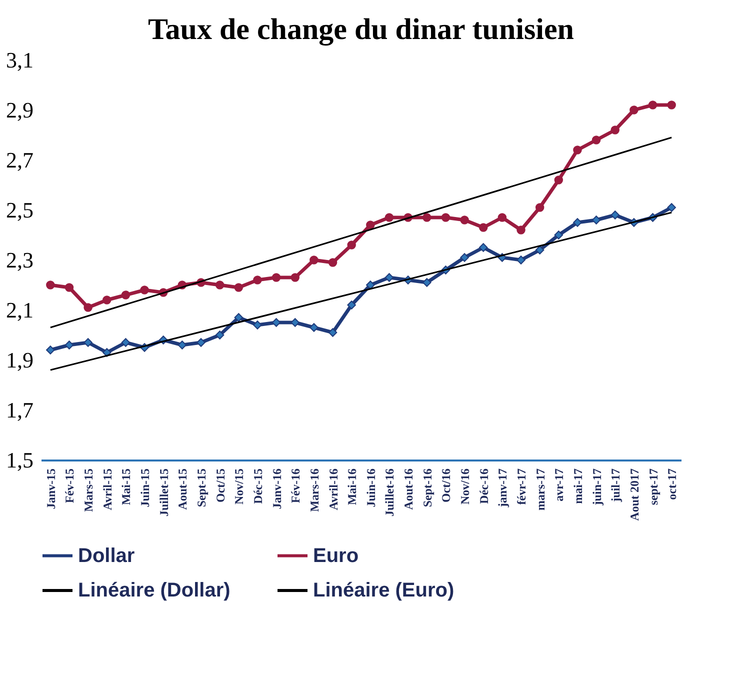 The image size is (746, 681). Describe the element at coordinates (277, 489) in the screenshot. I see `x-tick-label: Janv-16` at that location.